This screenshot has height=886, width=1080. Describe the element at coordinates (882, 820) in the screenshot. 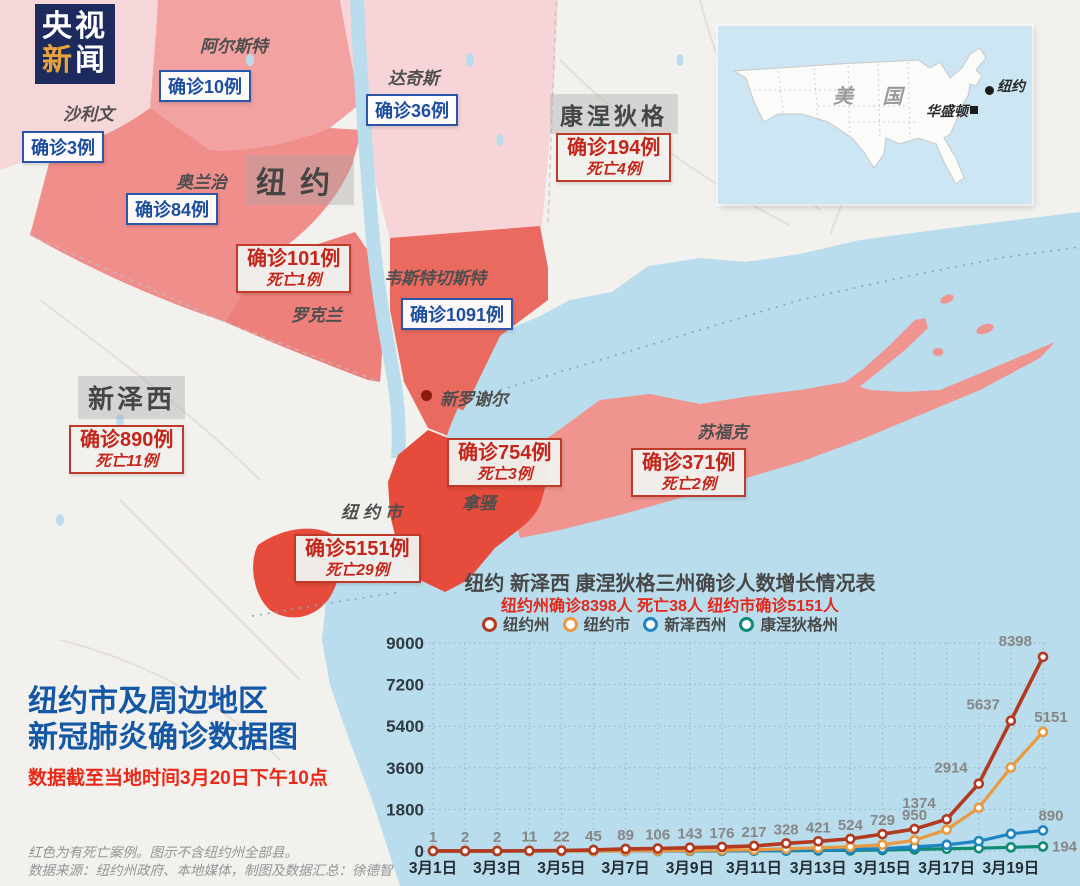

I see `point-label: 729` at that location.